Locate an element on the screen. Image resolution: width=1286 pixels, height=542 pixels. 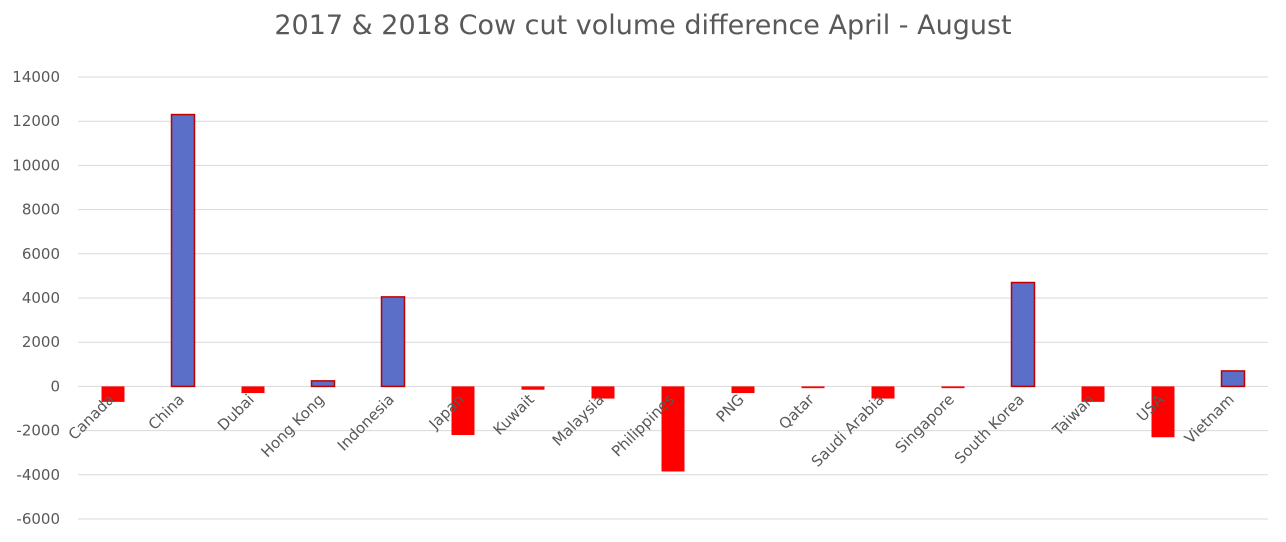
bar-philippines is located at coordinates (673, 429).